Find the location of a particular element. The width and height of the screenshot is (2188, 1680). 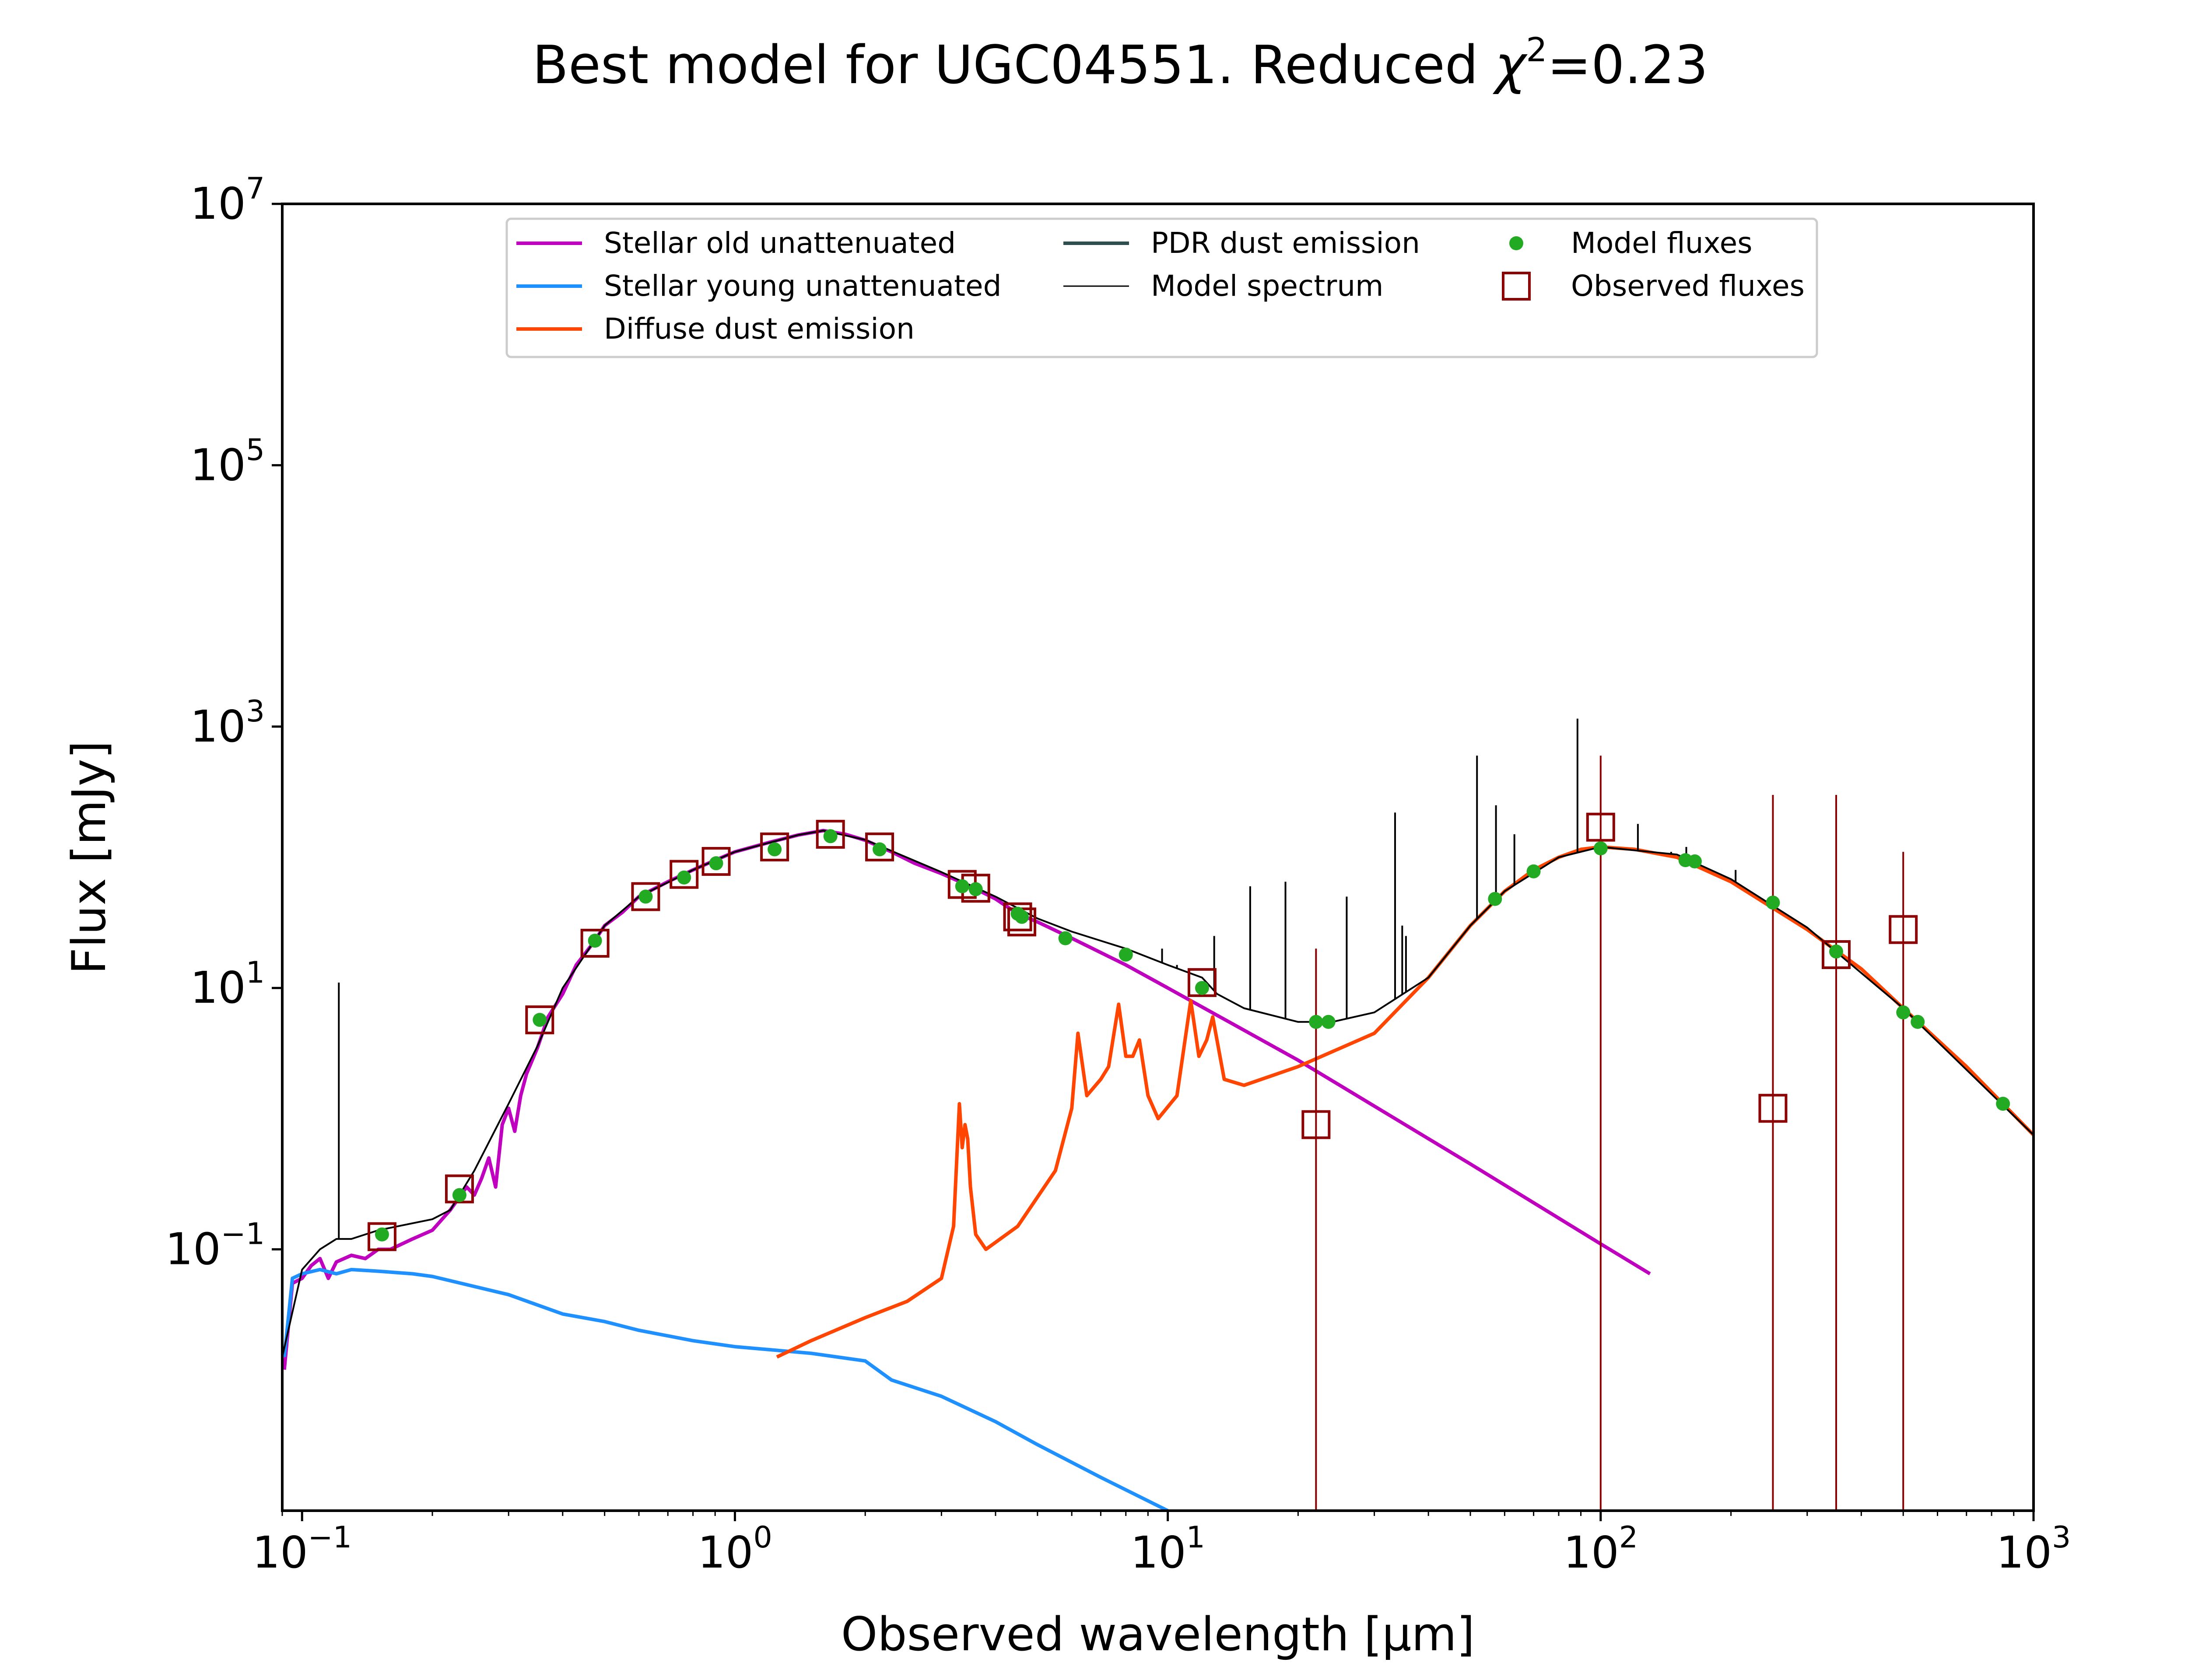

legend-box is located at coordinates (1161, 287).